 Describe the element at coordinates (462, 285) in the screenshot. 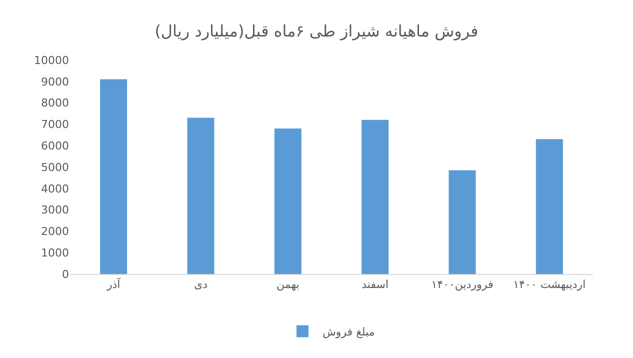

I see `x-tick-label: فروردین۱۴۰۰` at that location.